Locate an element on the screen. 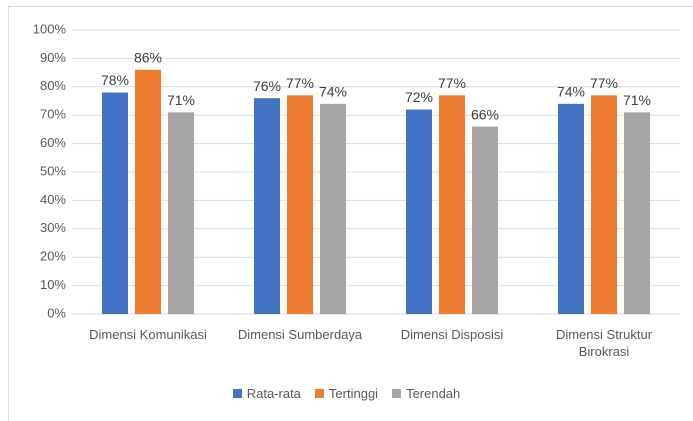 Image resolution: width=693 pixels, height=421 pixels. y-tick-label: 70% is located at coordinates (53, 114).